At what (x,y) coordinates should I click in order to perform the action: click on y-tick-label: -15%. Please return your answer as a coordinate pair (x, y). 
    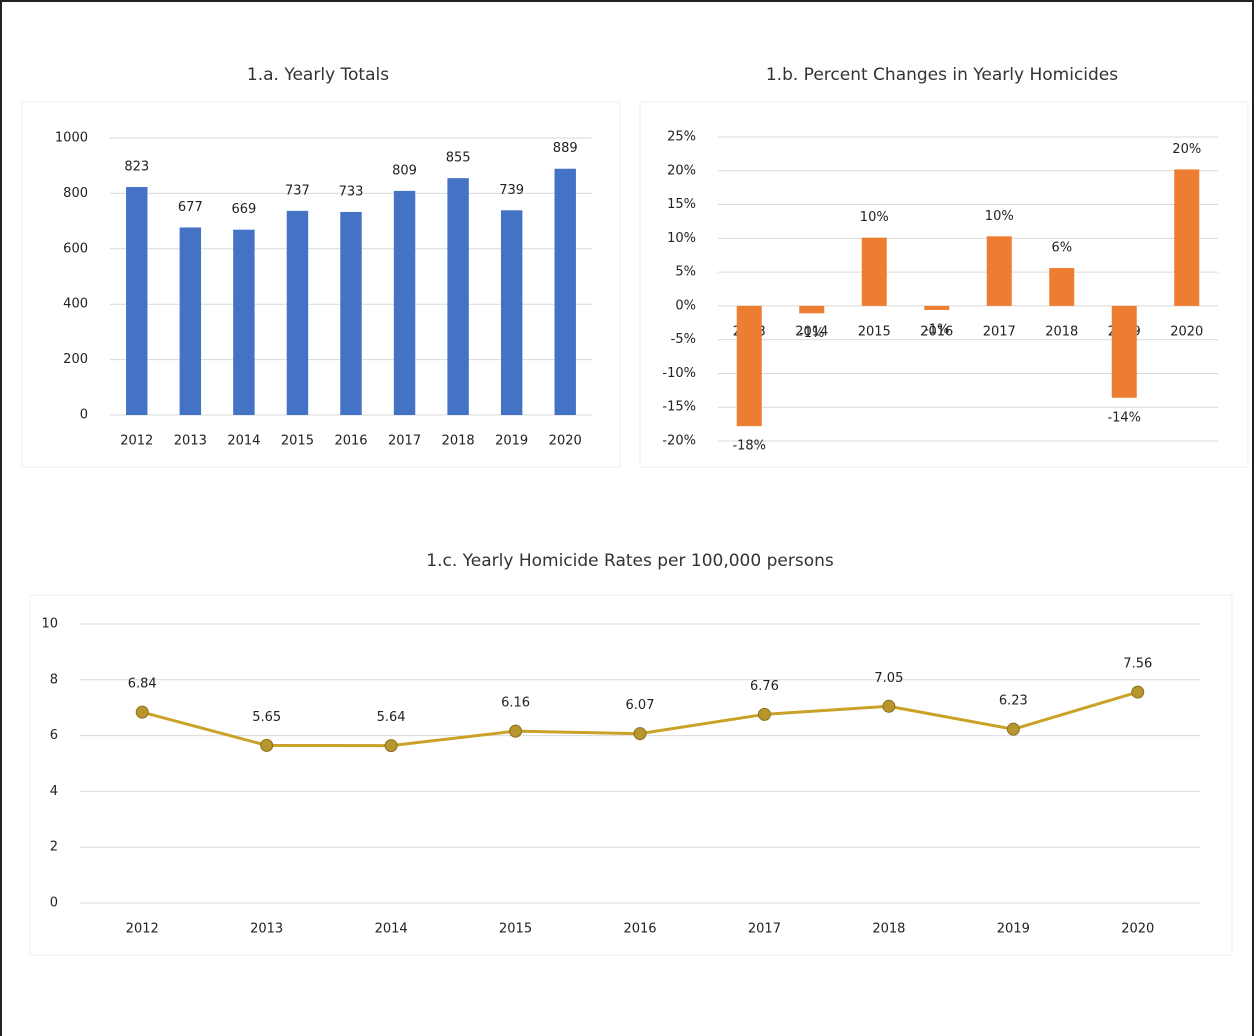
    Looking at the image, I should click on (679, 407).